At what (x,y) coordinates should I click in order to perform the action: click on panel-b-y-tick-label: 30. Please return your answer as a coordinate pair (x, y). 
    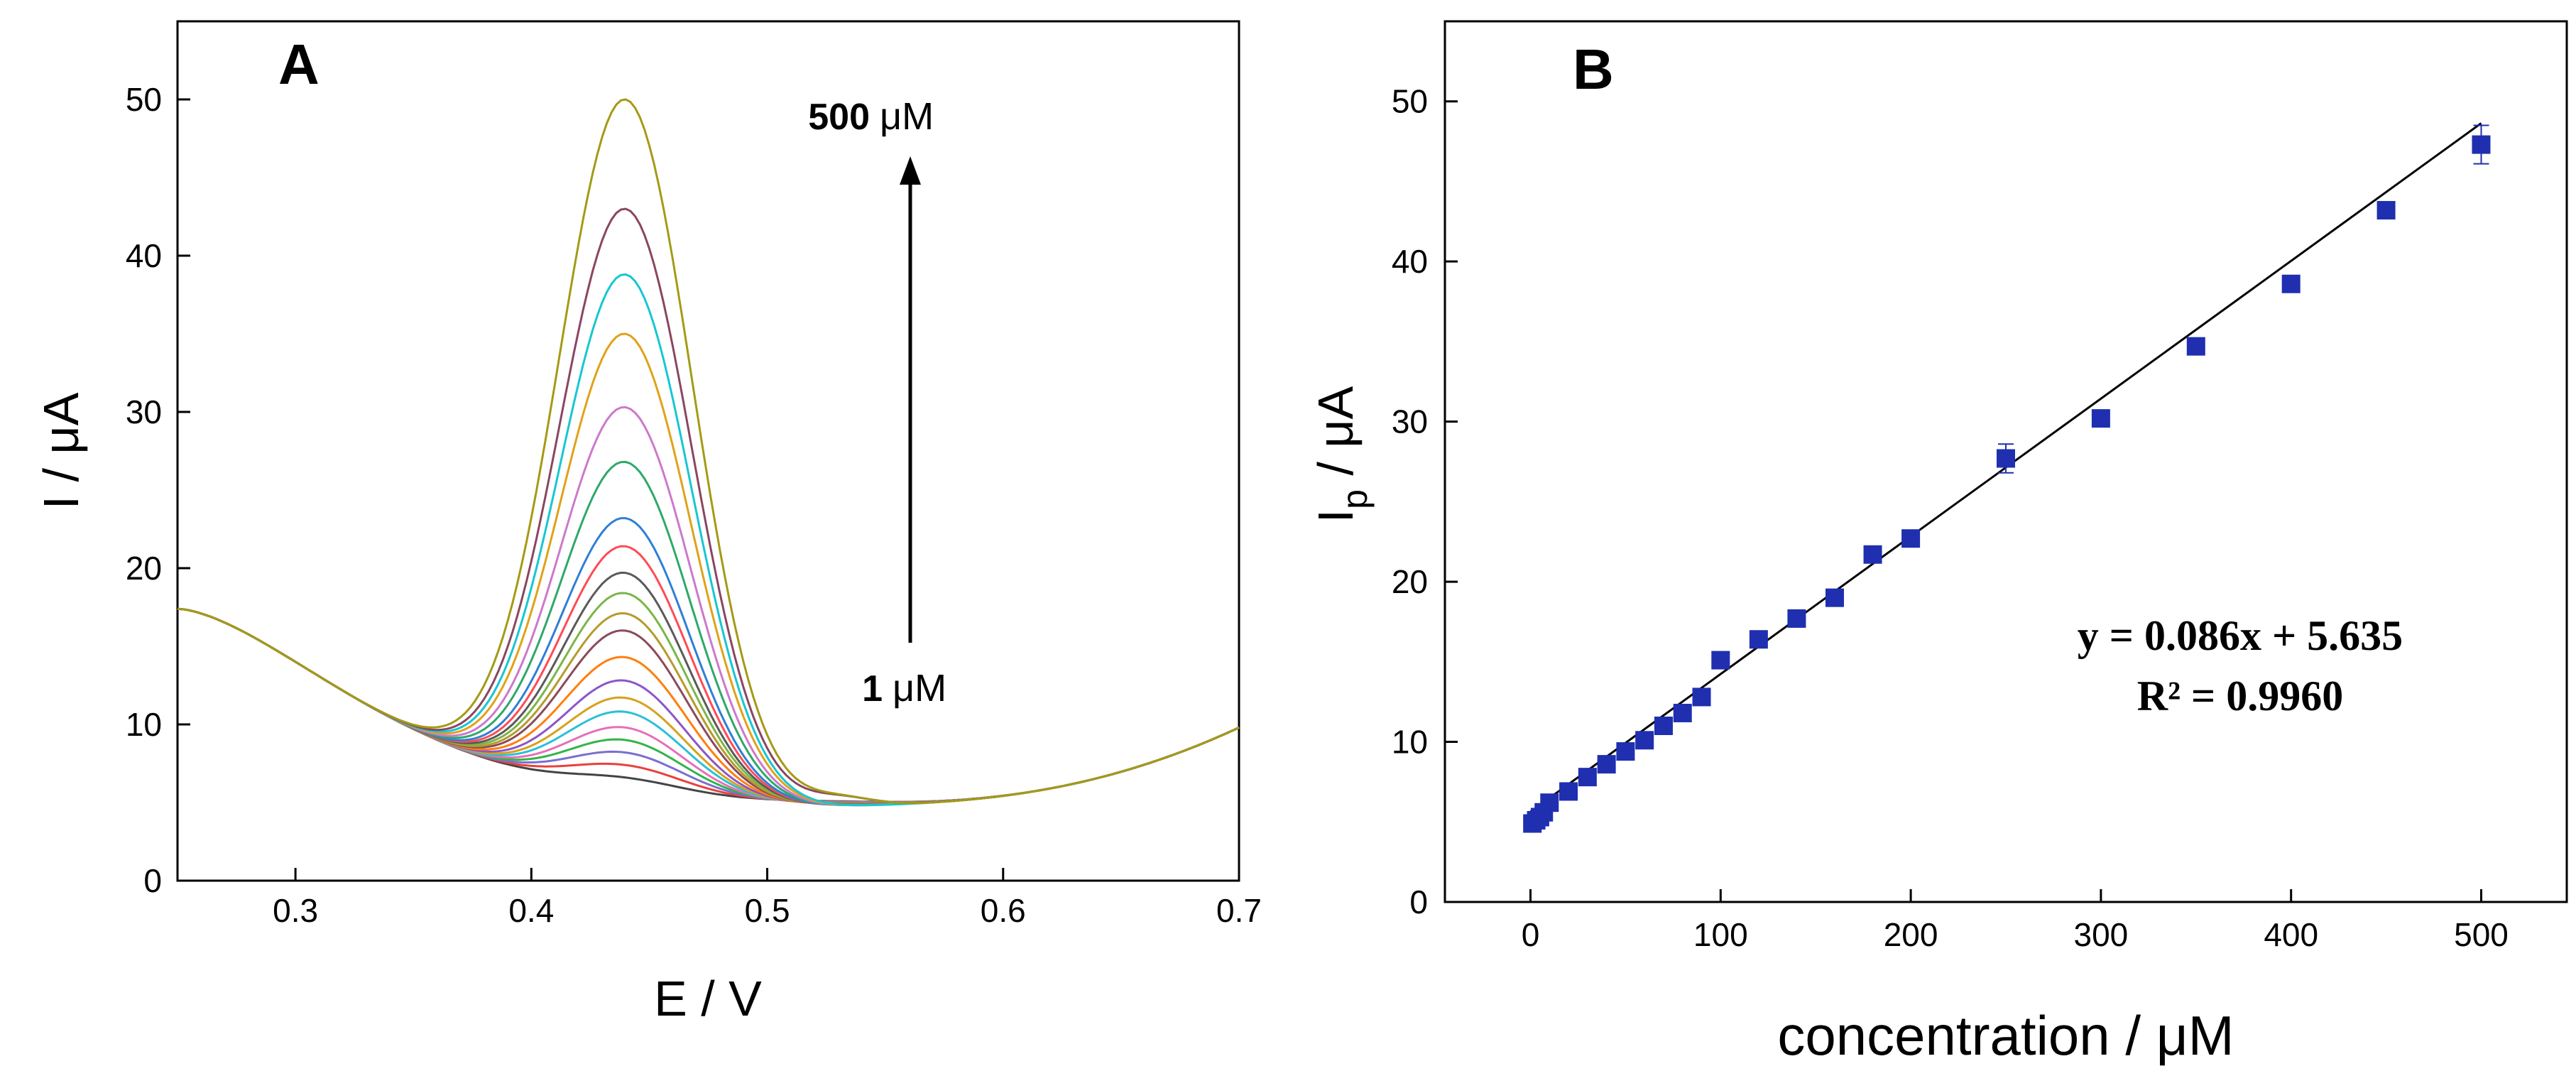
    Looking at the image, I should click on (1410, 421).